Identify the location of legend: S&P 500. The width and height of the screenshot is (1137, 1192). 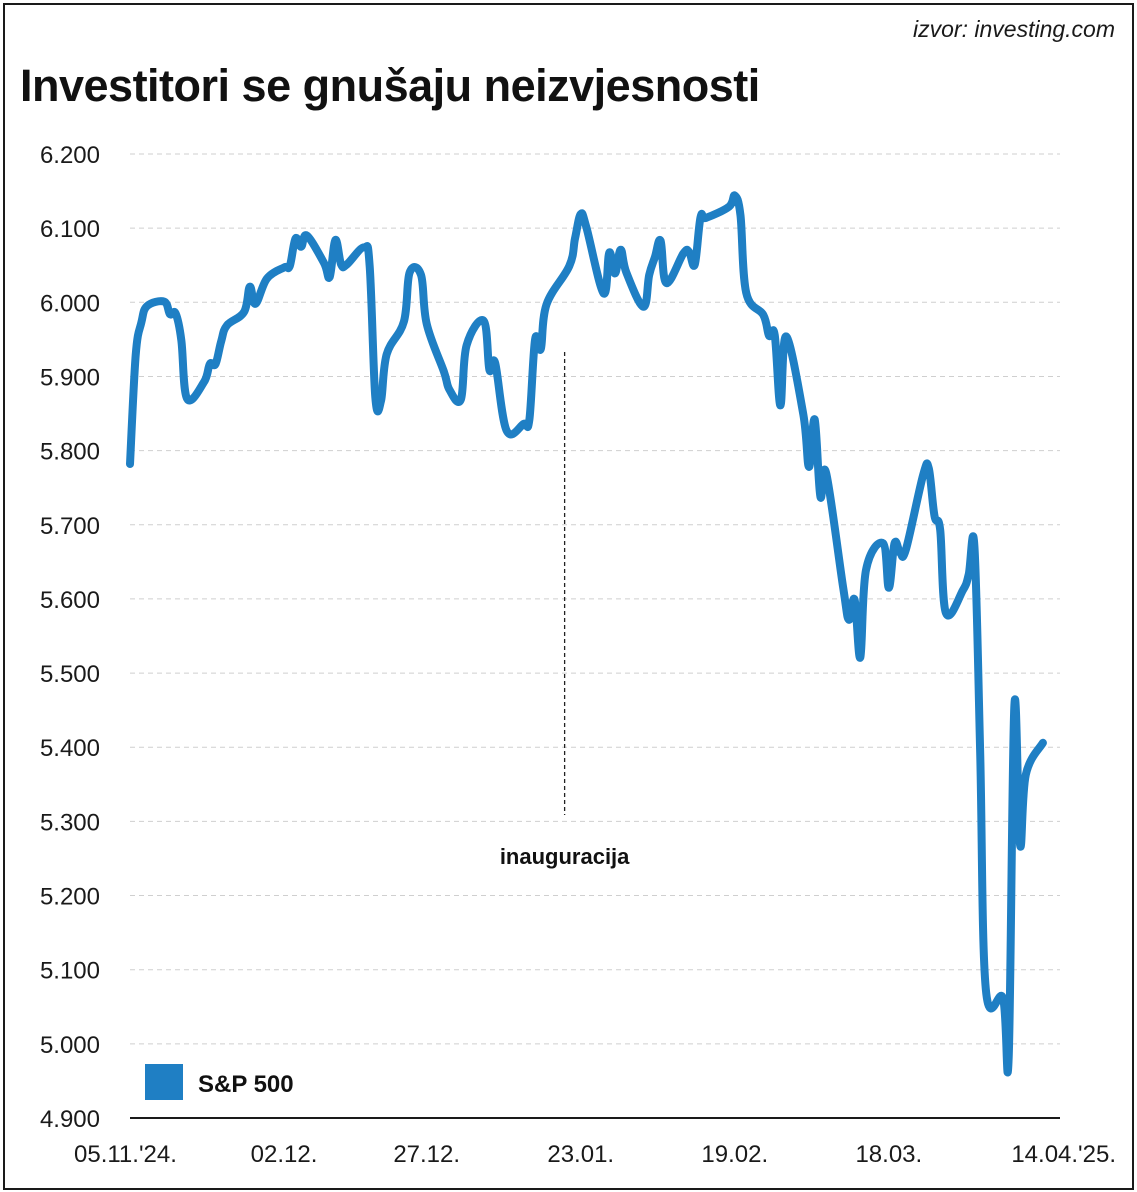
(219, 1082).